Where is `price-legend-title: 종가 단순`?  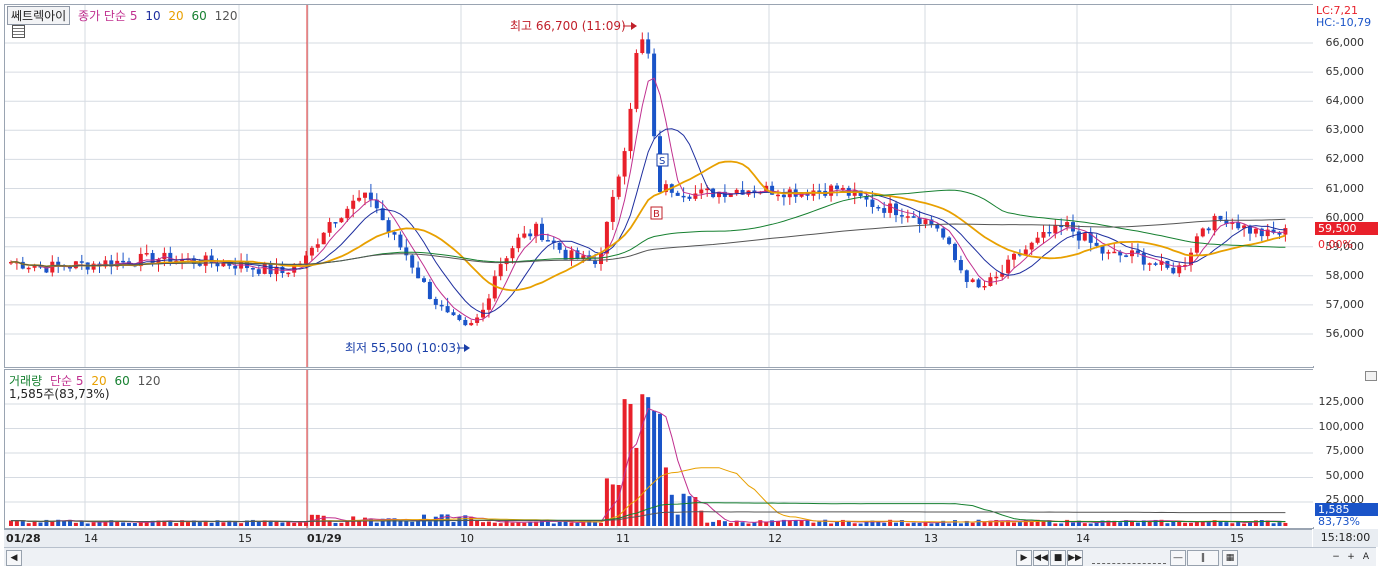
price-legend-title: 종가 단순 is located at coordinates (102, 16).